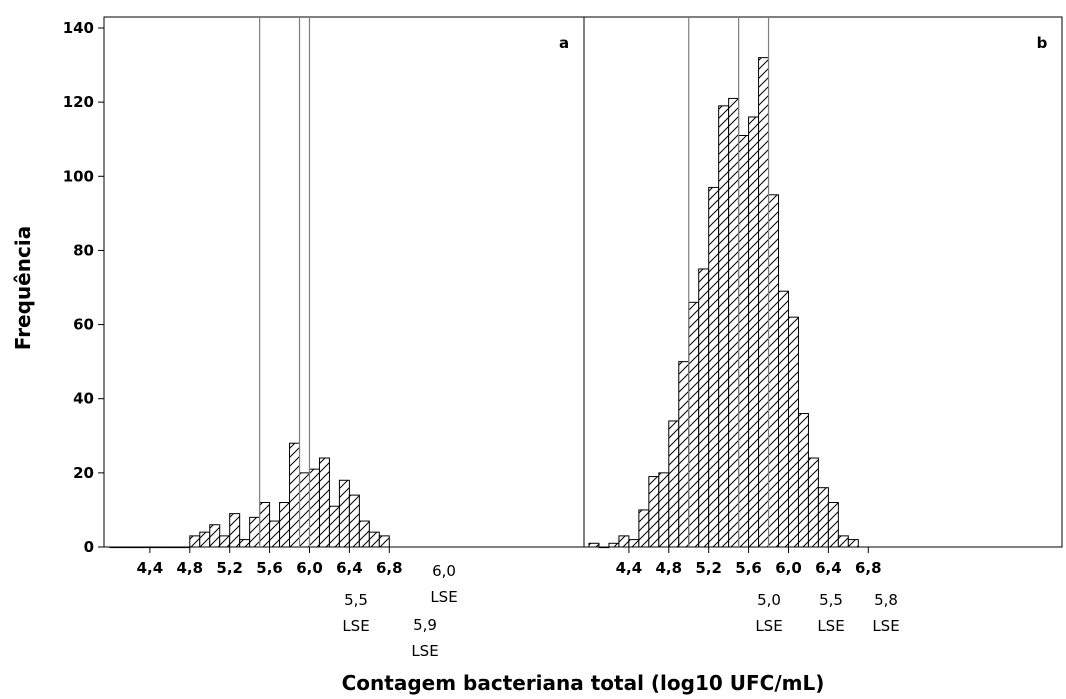 This screenshot has height=699, width=1066. What do you see at coordinates (83, 399) in the screenshot?
I see `y-tick-label: 40` at bounding box center [83, 399].